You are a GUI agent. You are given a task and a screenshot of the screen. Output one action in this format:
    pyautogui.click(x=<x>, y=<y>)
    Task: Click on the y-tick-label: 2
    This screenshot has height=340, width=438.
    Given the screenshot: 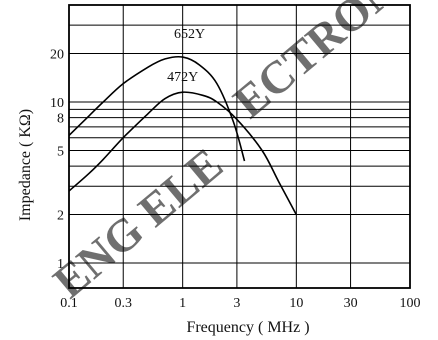 What is the action you would take?
    pyautogui.click(x=60, y=216)
    